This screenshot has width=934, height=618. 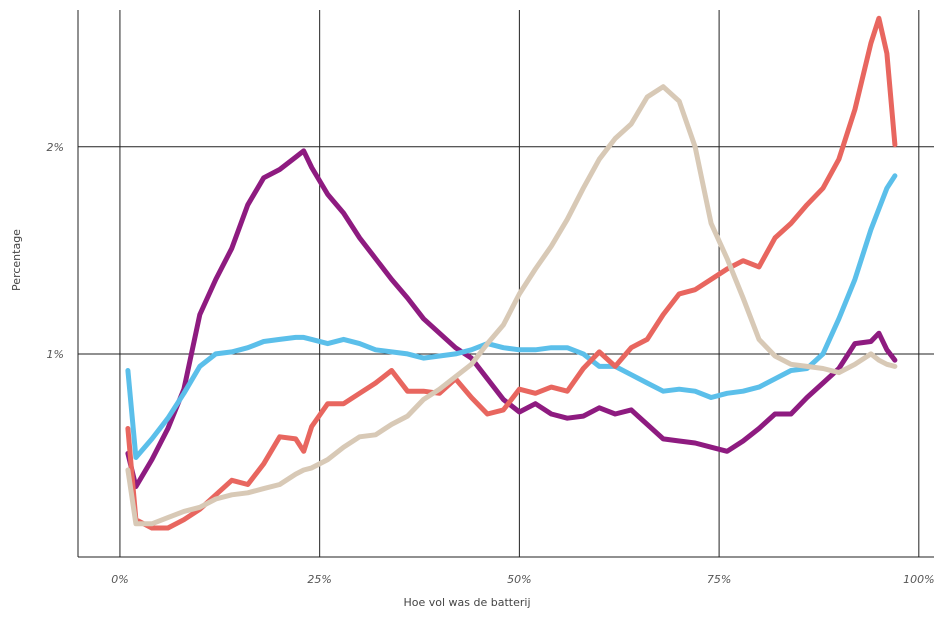 I want to click on y-tick-label: 1%, so click(x=55, y=354).